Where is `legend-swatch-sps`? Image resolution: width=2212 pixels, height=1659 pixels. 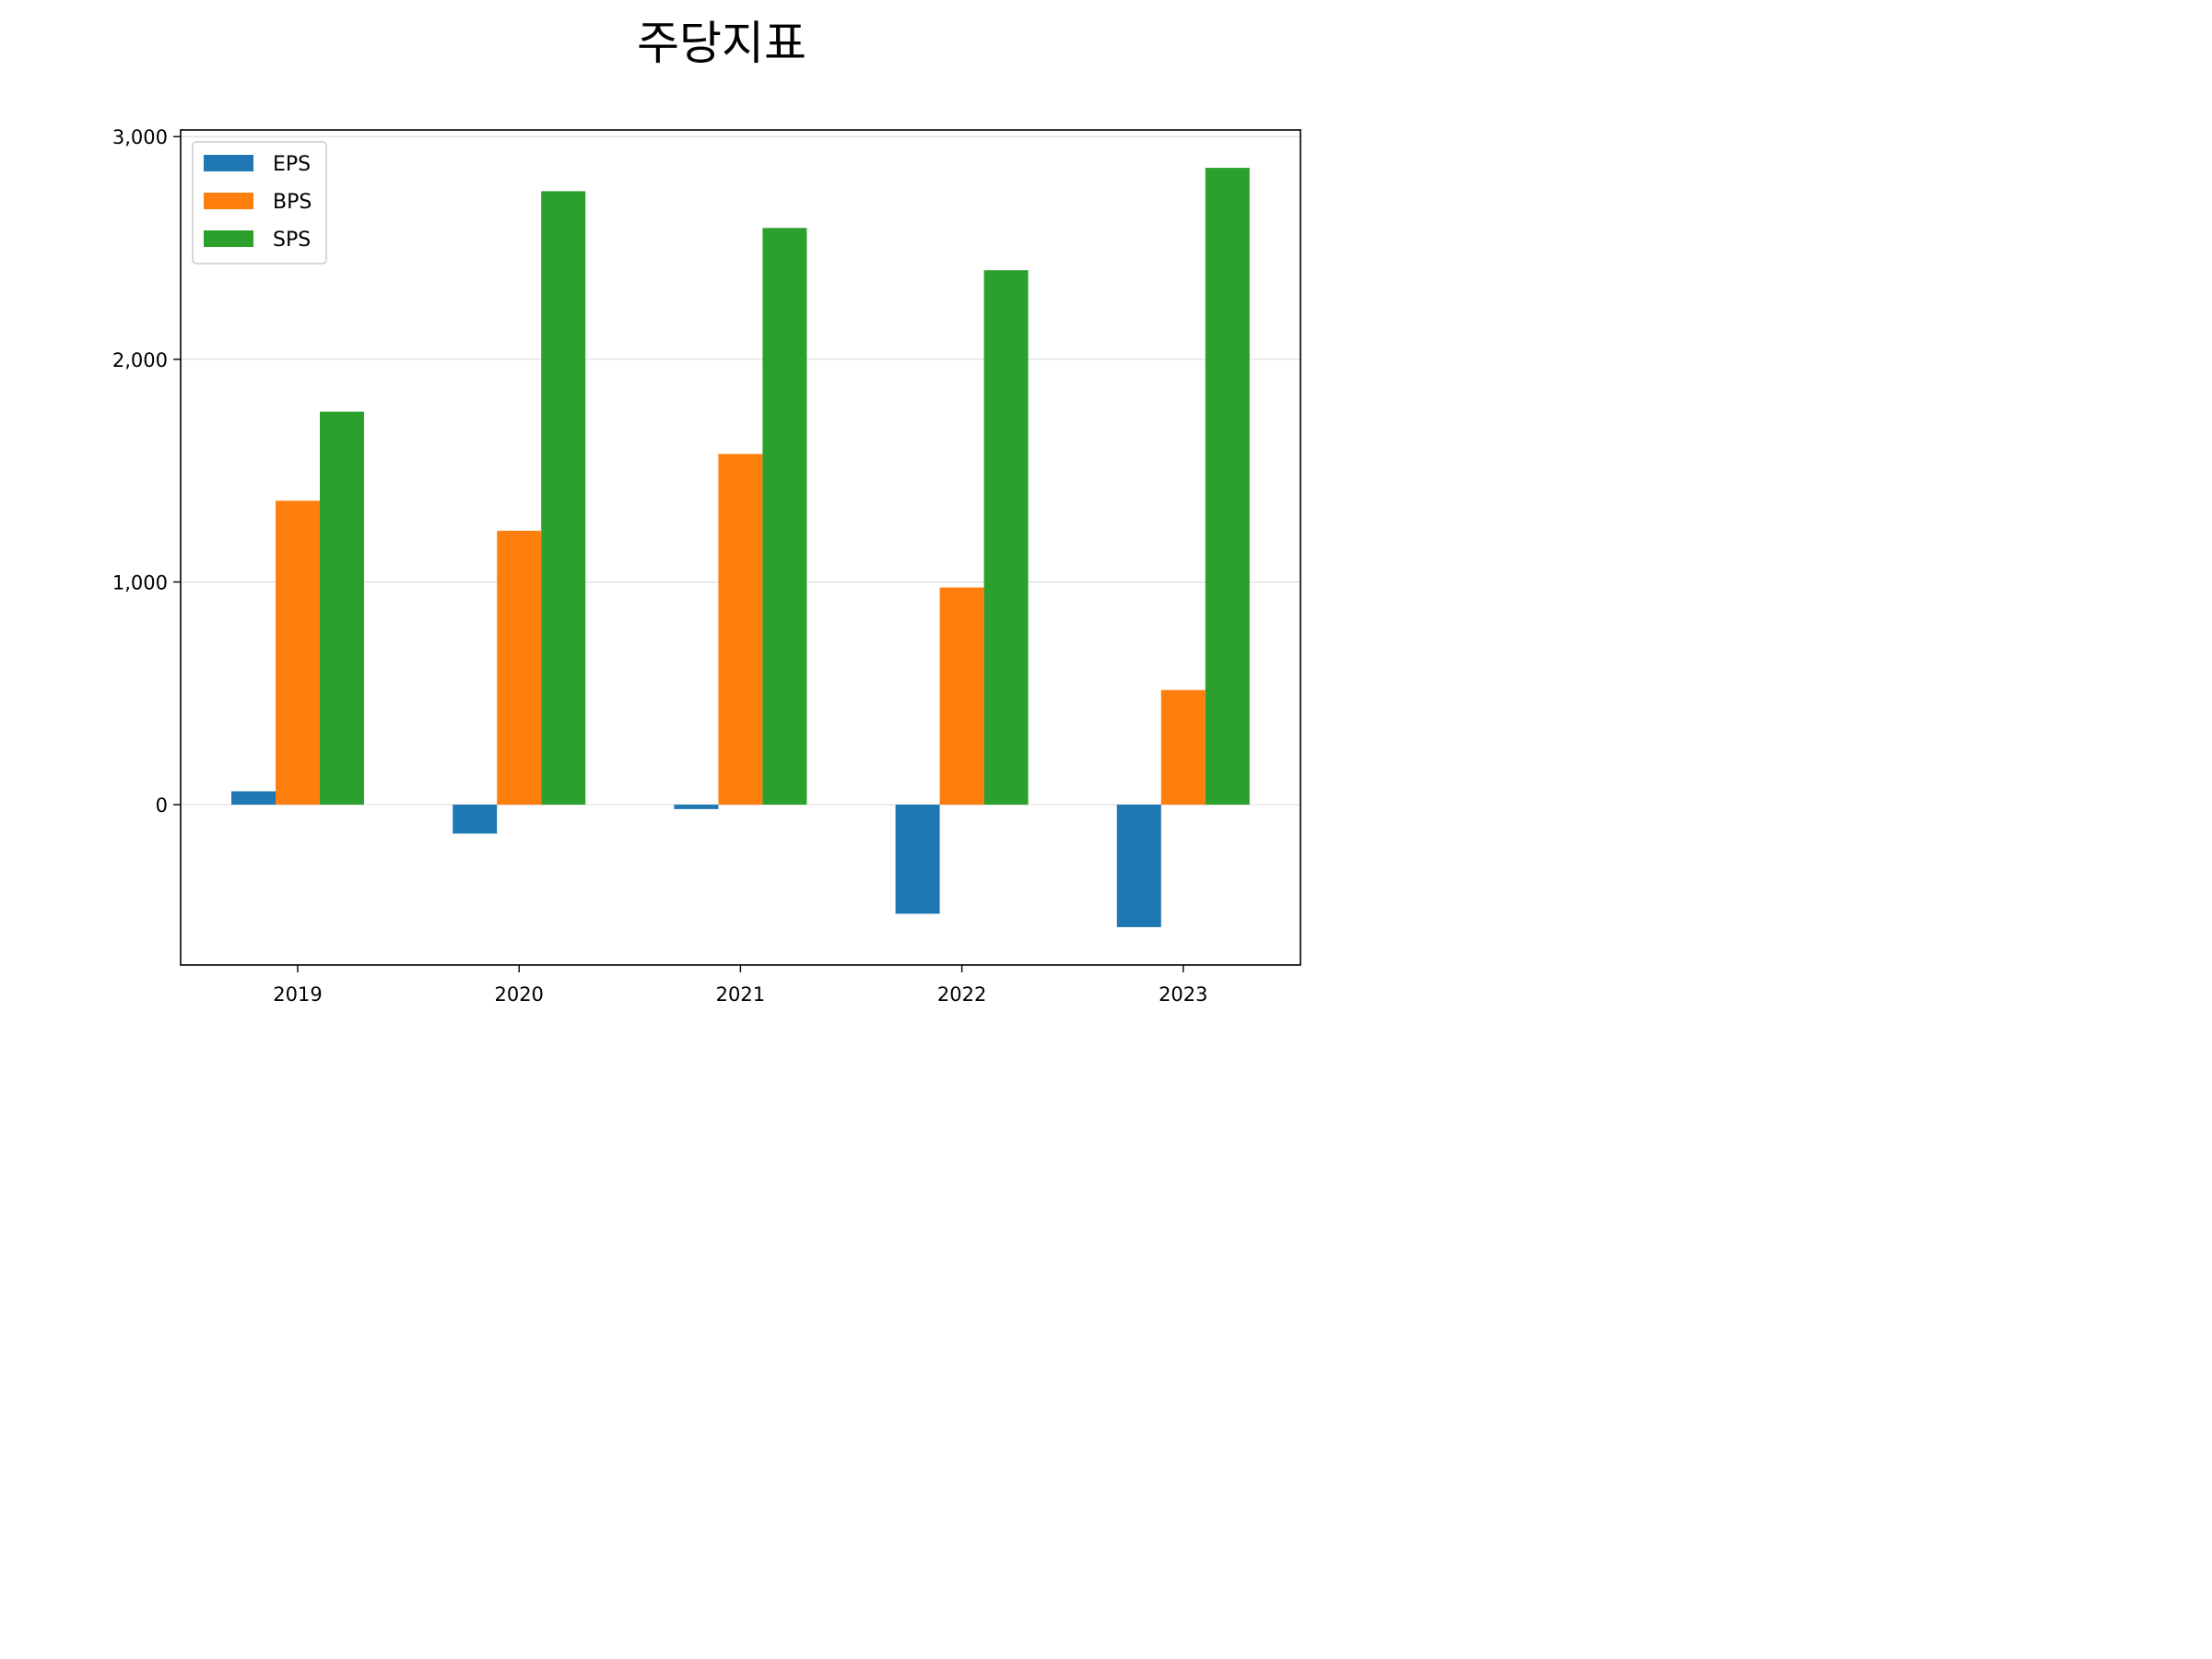 legend-swatch-sps is located at coordinates (228, 238).